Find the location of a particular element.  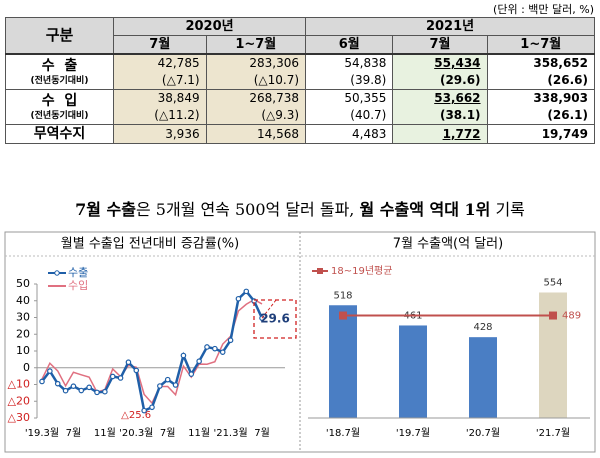

bar-label: 518 is located at coordinates (342, 295).